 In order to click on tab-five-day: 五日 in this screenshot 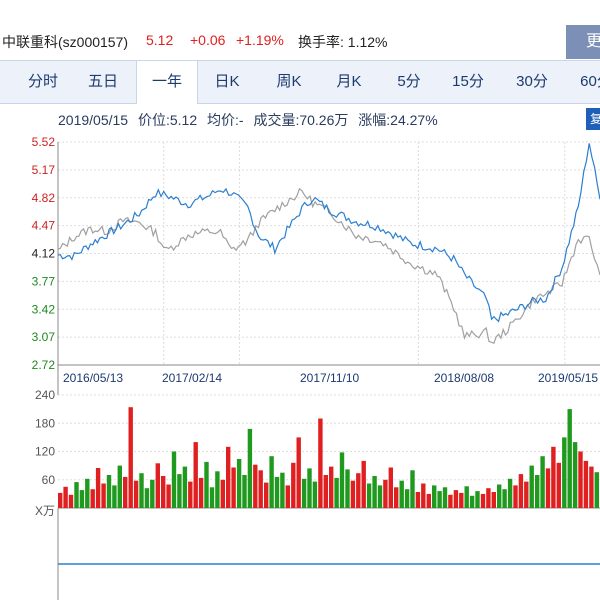, I will do `click(102, 81)`.